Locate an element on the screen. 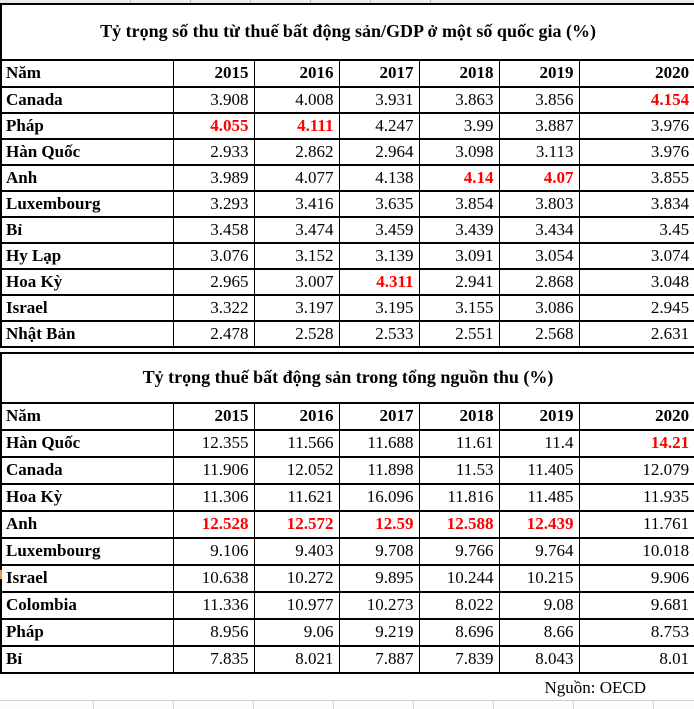 This screenshot has width=694, height=709. value-cell: 10.215 is located at coordinates (539, 578).